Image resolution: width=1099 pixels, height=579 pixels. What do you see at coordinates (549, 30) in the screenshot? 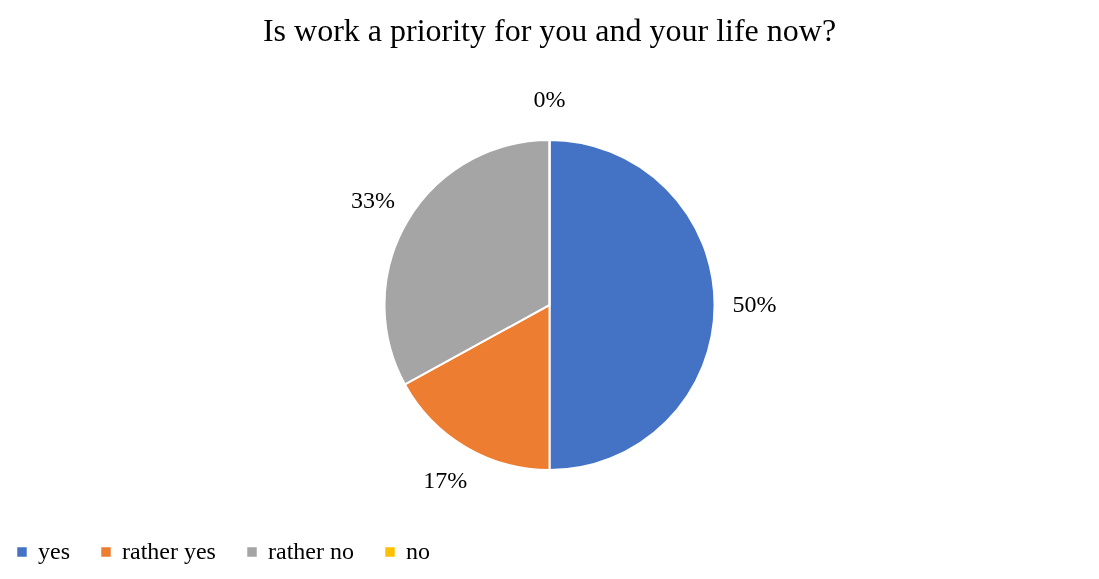
I see `chart-title: Is work a priority for you and your life now?` at bounding box center [549, 30].